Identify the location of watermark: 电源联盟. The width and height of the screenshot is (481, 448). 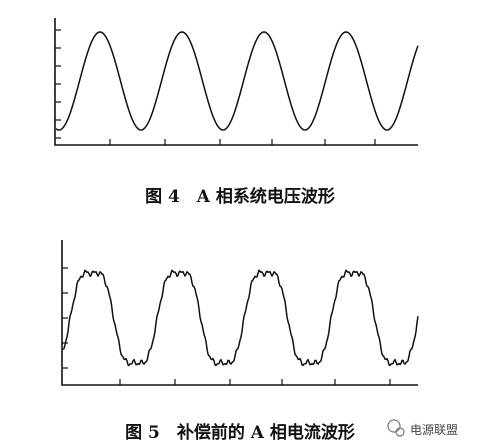
(422, 428).